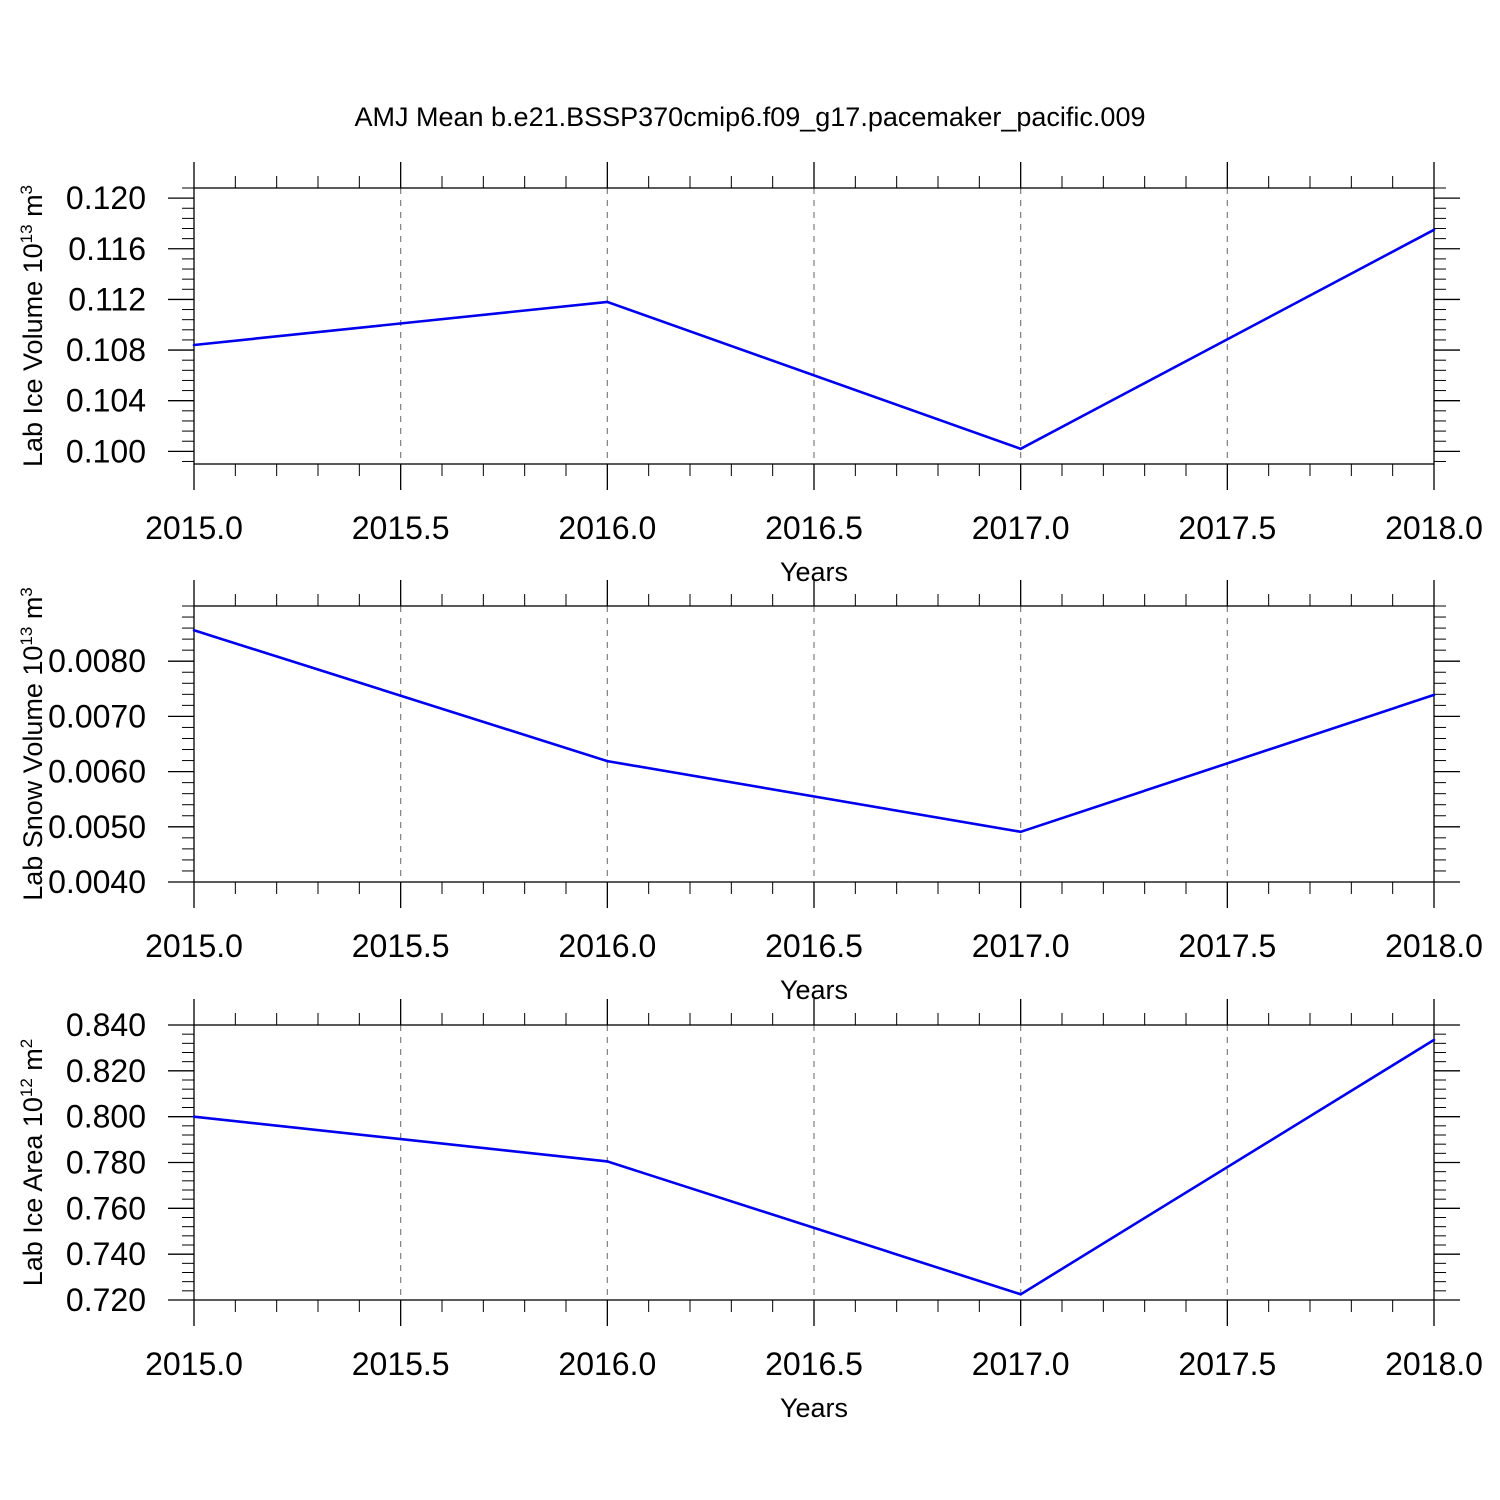 This screenshot has width=1500, height=1500. Describe the element at coordinates (106, 198) in the screenshot. I see `y-tick-label: 0.120` at that location.